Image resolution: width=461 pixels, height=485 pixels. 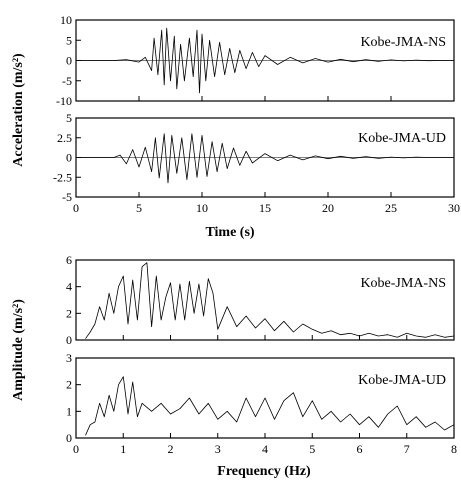 I want to click on x-tick-label: 7, so click(x=407, y=449).